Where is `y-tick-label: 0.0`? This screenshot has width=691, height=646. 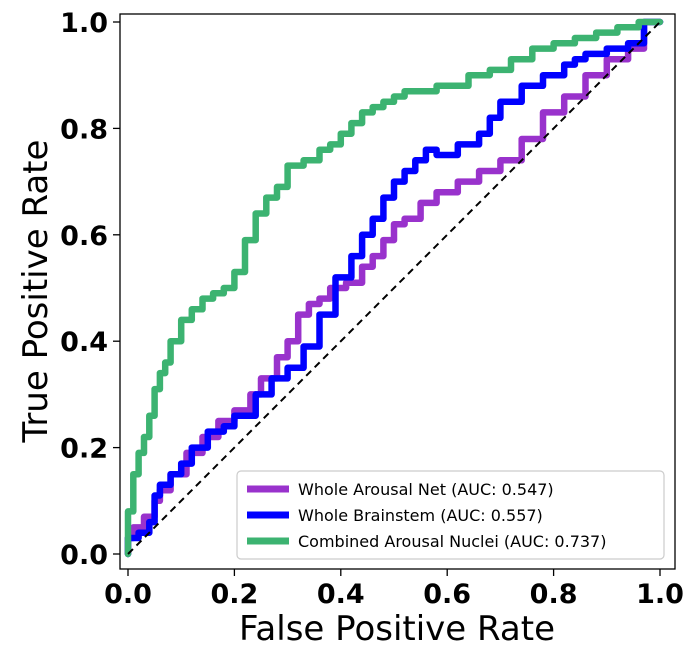
y-tick-label: 0.0 is located at coordinates (84, 555).